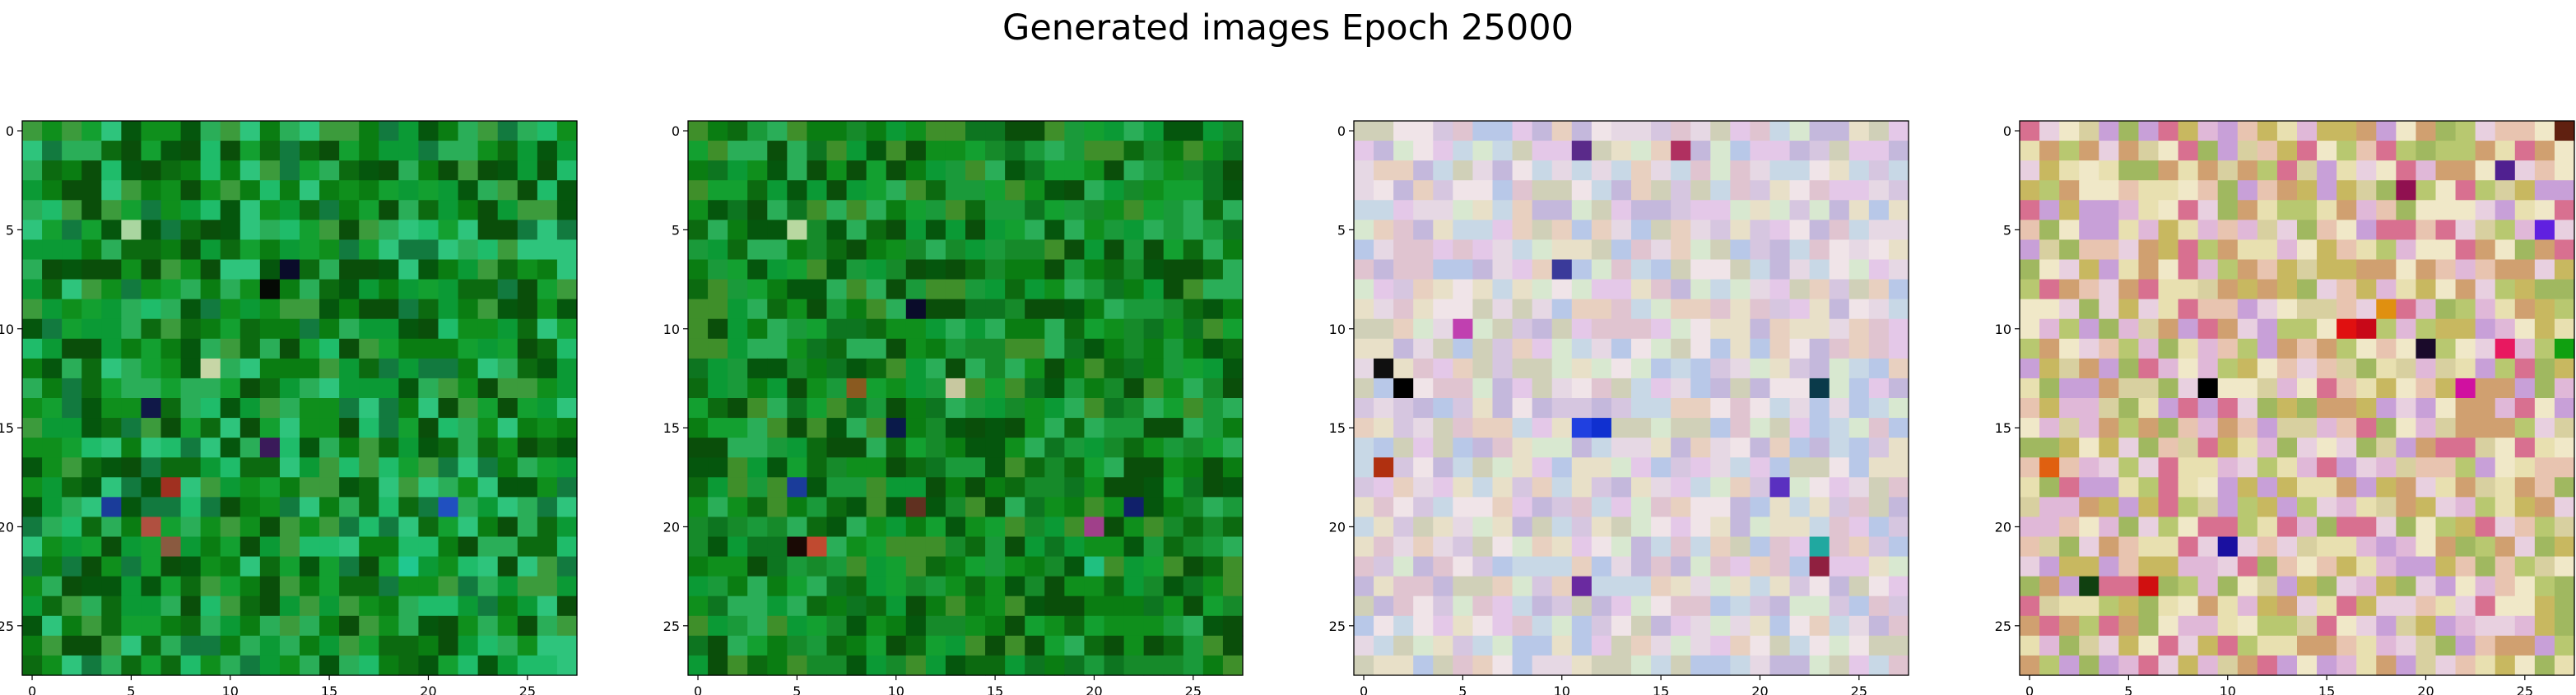 The width and height of the screenshot is (2576, 695). I want to click on pixel-r22-c12, so click(270, 566).